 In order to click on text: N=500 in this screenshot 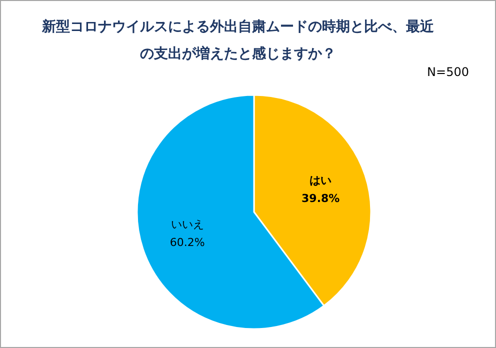, I will do `click(448, 72)`.